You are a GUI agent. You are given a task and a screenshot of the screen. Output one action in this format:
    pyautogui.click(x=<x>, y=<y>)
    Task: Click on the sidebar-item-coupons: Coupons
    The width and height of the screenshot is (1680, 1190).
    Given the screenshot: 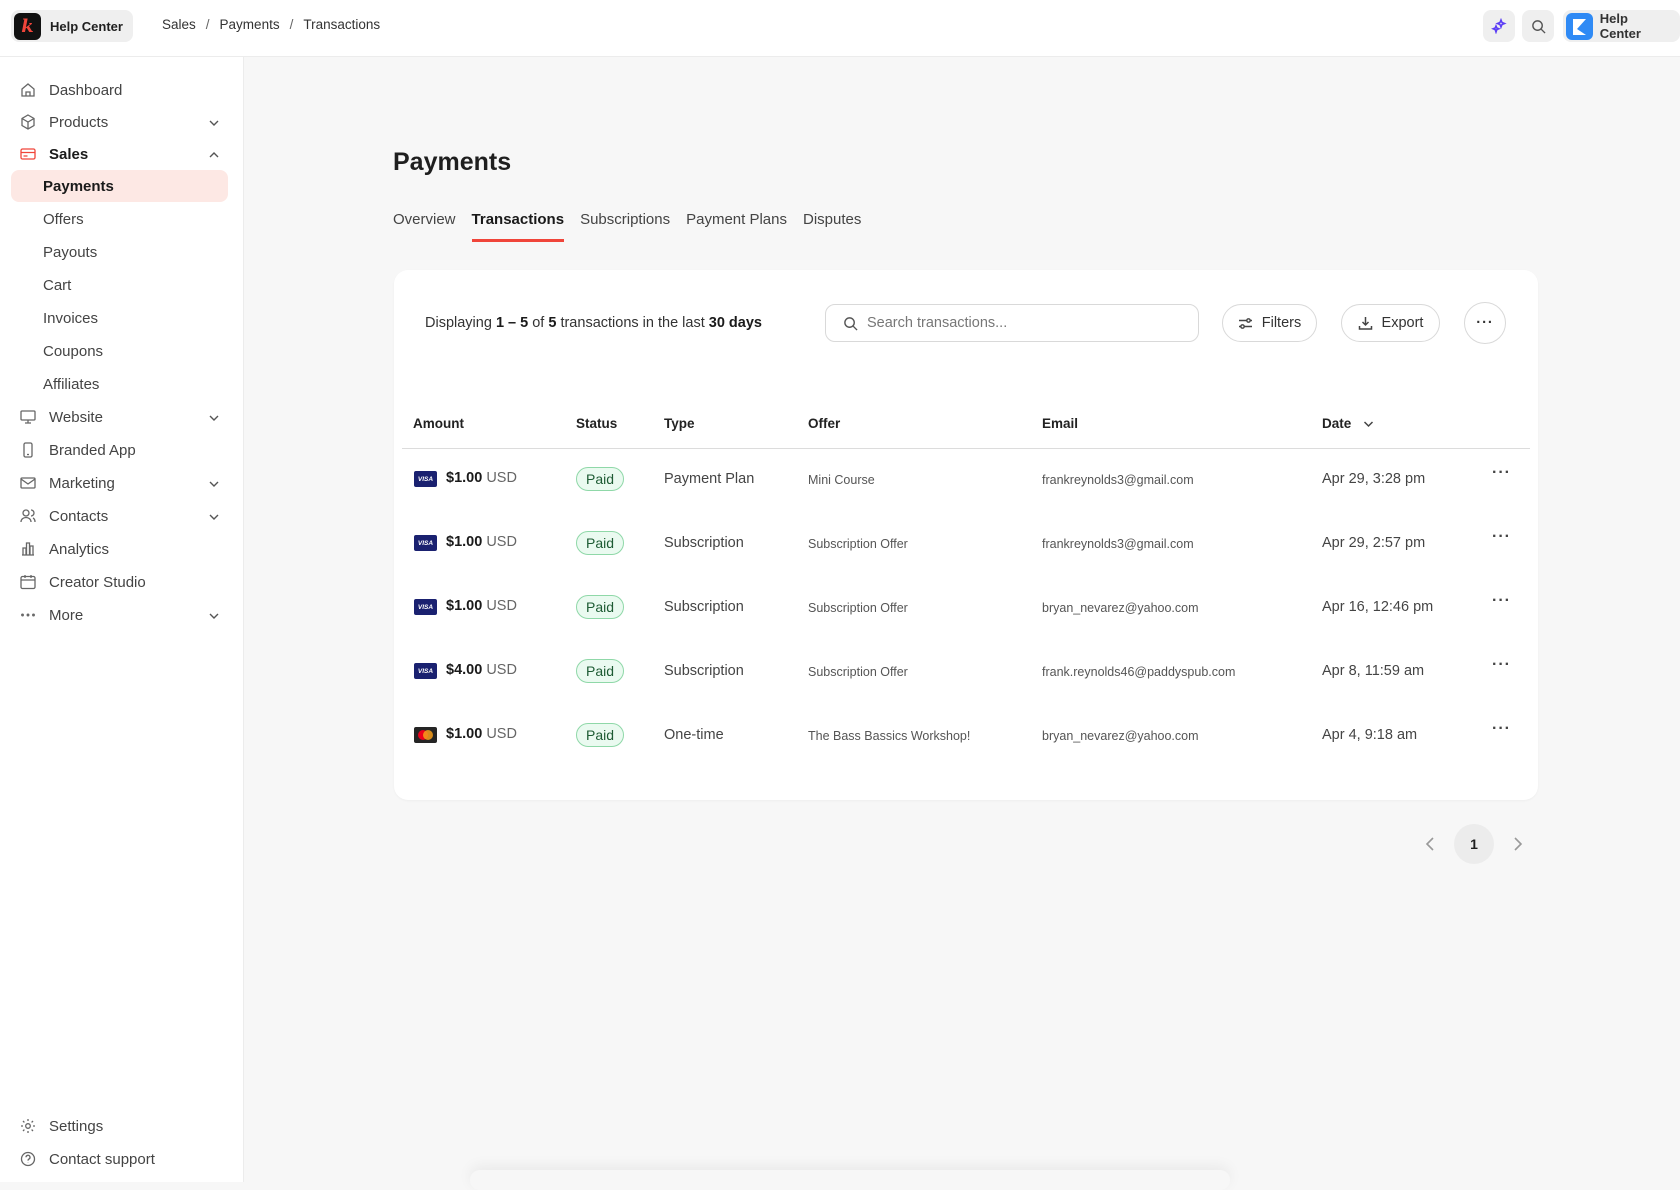 What is the action you would take?
    pyautogui.click(x=119, y=351)
    